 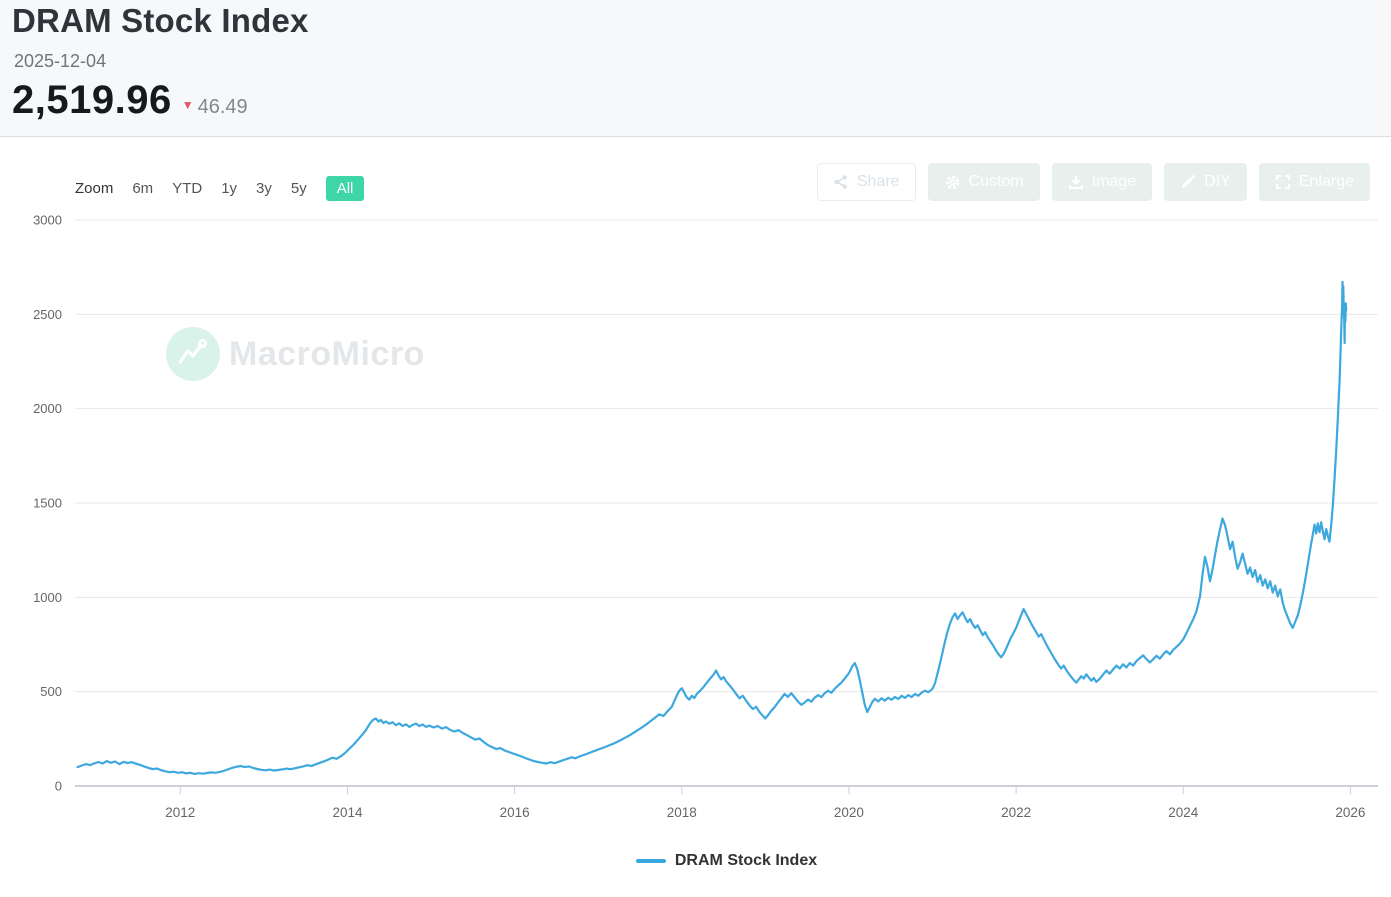 I want to click on image-button: Image, so click(x=1102, y=182).